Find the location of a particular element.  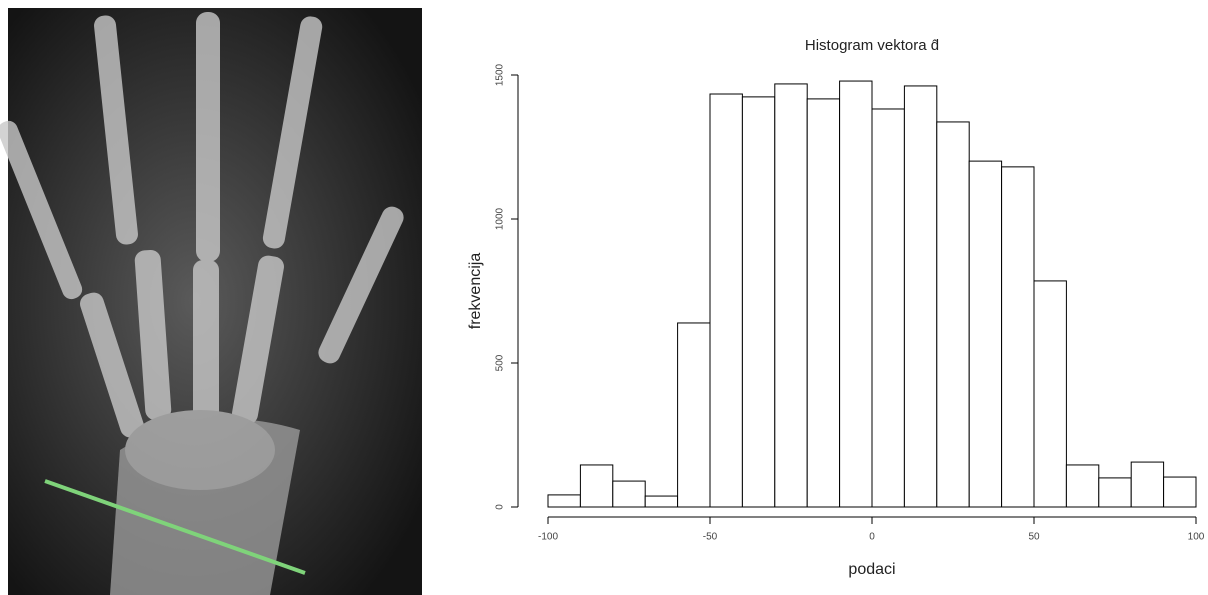

chart-title: Histogram vektora d̂ is located at coordinates (872, 45).